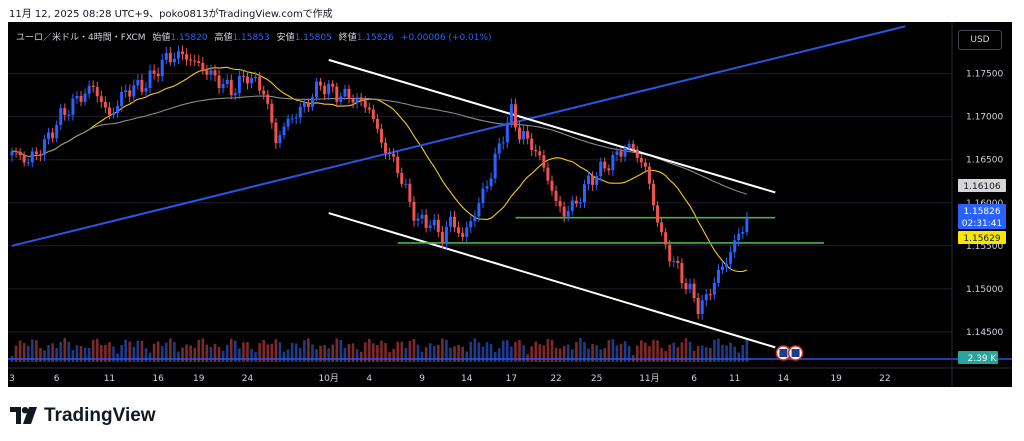 The height and width of the screenshot is (441, 1024). I want to click on ma-slow-price-label: 1.16106, so click(982, 185).